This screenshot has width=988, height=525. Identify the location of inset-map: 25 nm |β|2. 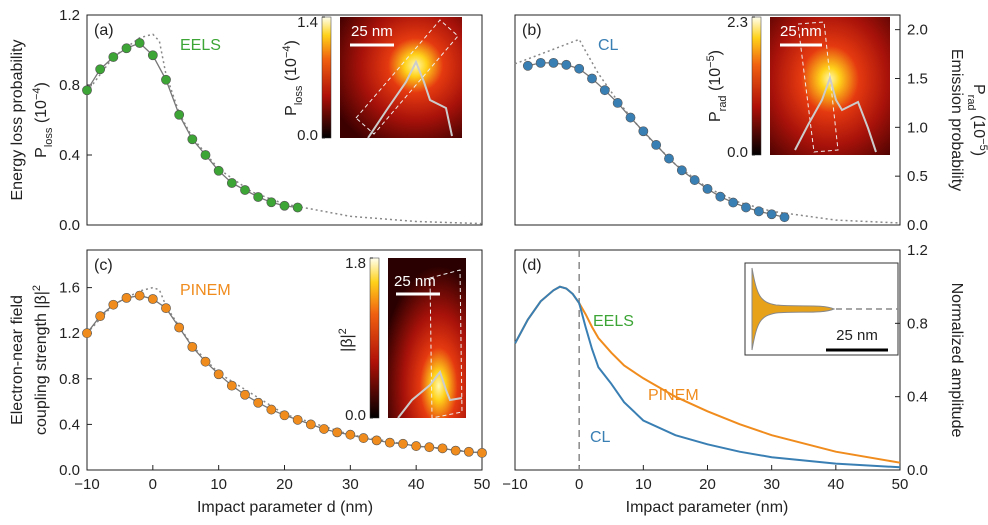
(401, 338).